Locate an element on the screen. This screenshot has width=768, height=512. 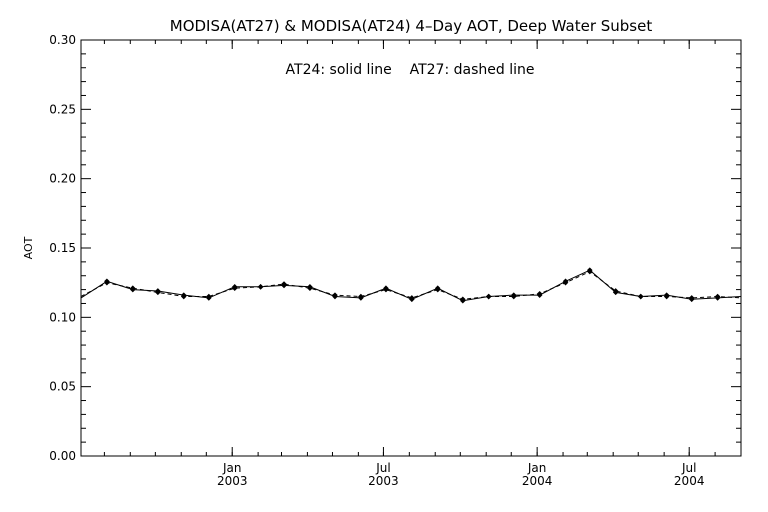
y-tick-label: 0.30 is located at coordinates (62, 40).